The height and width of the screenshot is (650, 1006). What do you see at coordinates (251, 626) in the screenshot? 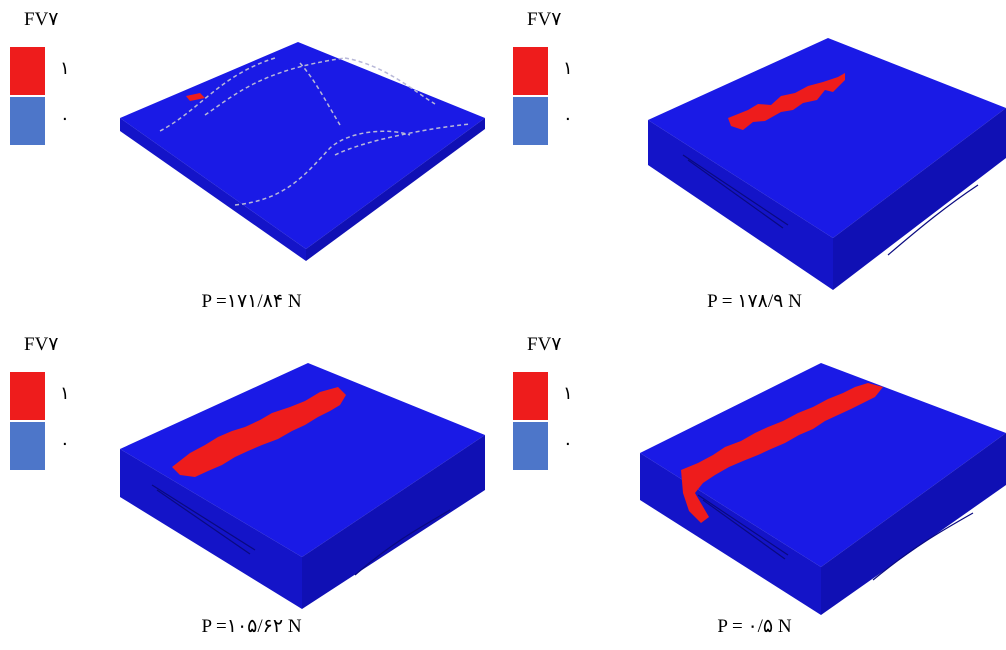
I see `load-caption: P =۱۰۵/۶۲ N` at bounding box center [251, 626].